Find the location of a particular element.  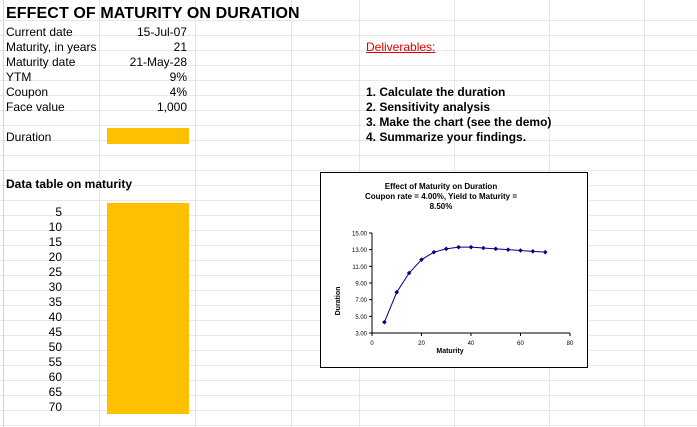

maturity-value: 5 is located at coordinates (58, 212).